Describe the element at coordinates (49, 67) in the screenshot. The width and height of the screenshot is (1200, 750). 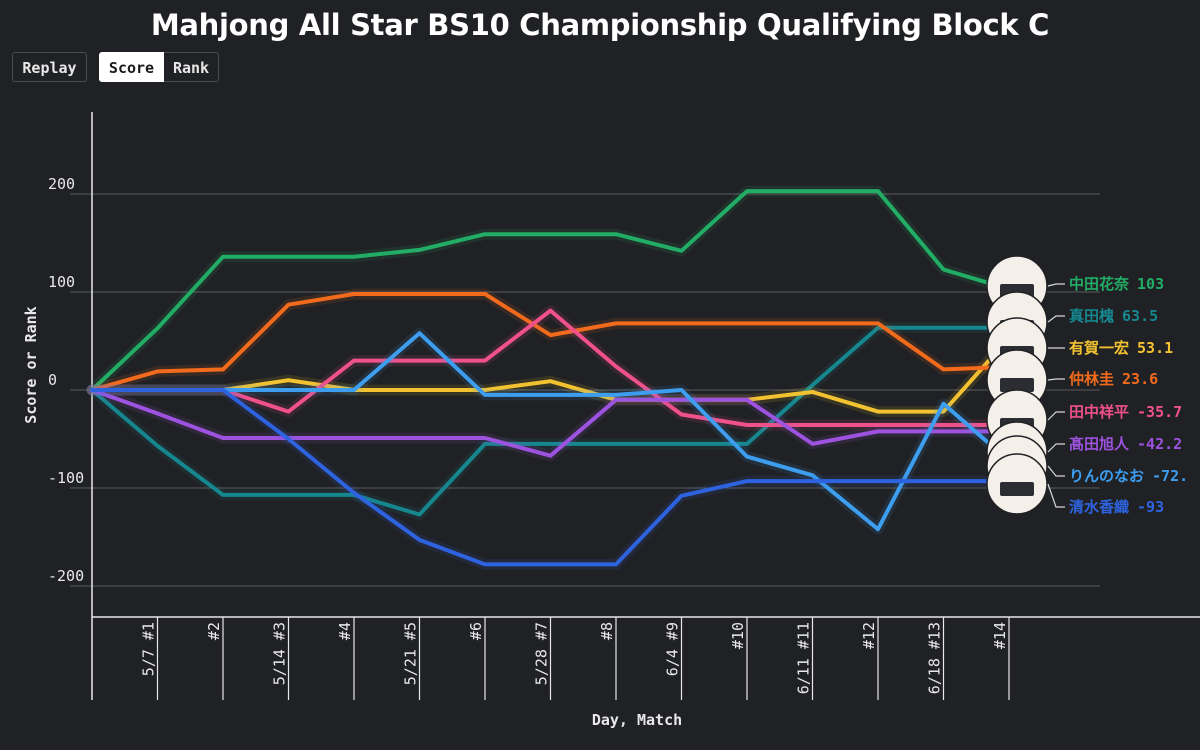
I see `replay-button: Replay` at that location.